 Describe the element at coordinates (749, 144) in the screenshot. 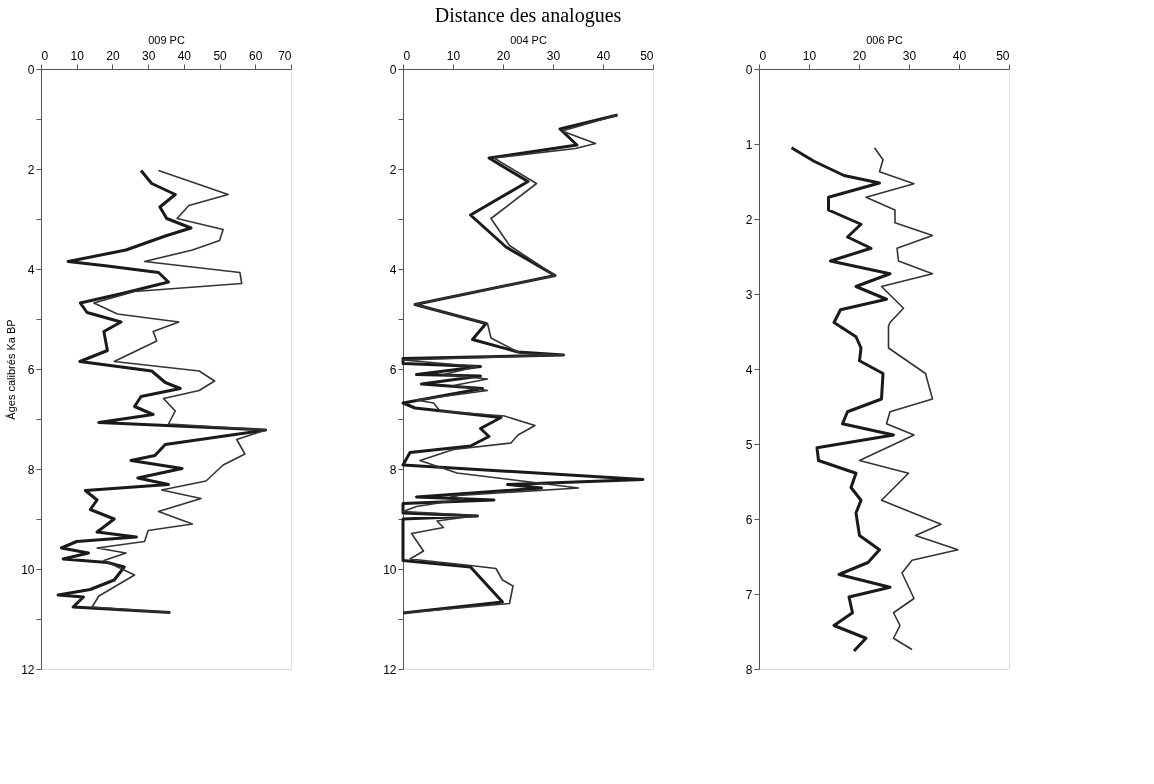

I see `y-tick-label: 1` at that location.